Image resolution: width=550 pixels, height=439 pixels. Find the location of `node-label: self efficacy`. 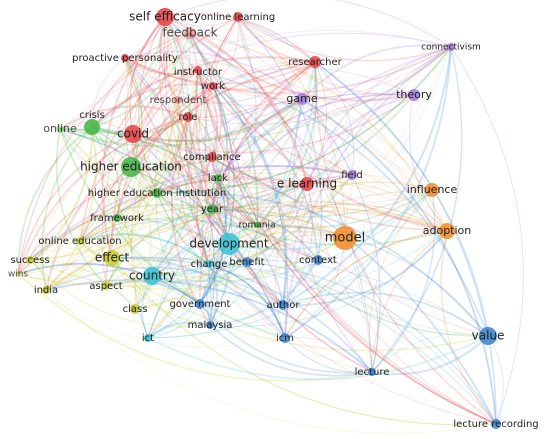

node-label: self efficacy is located at coordinates (165, 17).